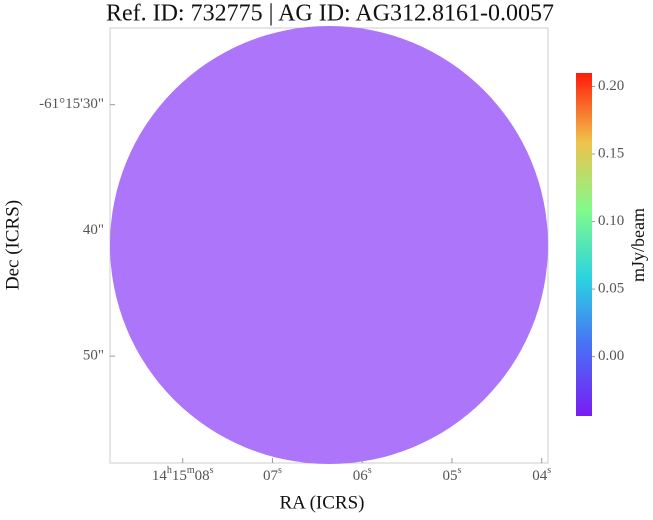 The width and height of the screenshot is (653, 520). What do you see at coordinates (611, 86) in the screenshot?
I see `colorbar-tick-label: 0.20` at bounding box center [611, 86].